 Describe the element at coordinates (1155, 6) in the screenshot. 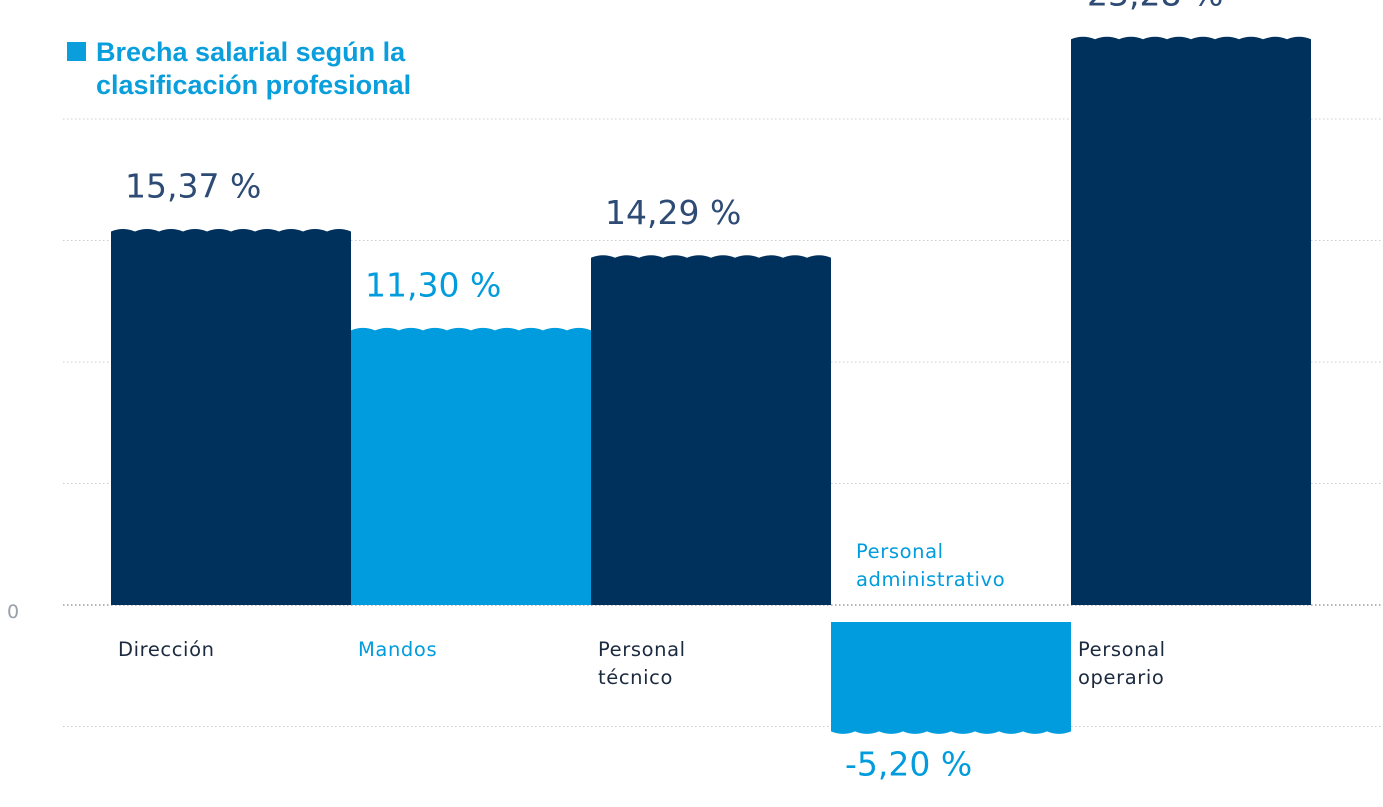

I see `value-label-4: 23,28 %` at that location.